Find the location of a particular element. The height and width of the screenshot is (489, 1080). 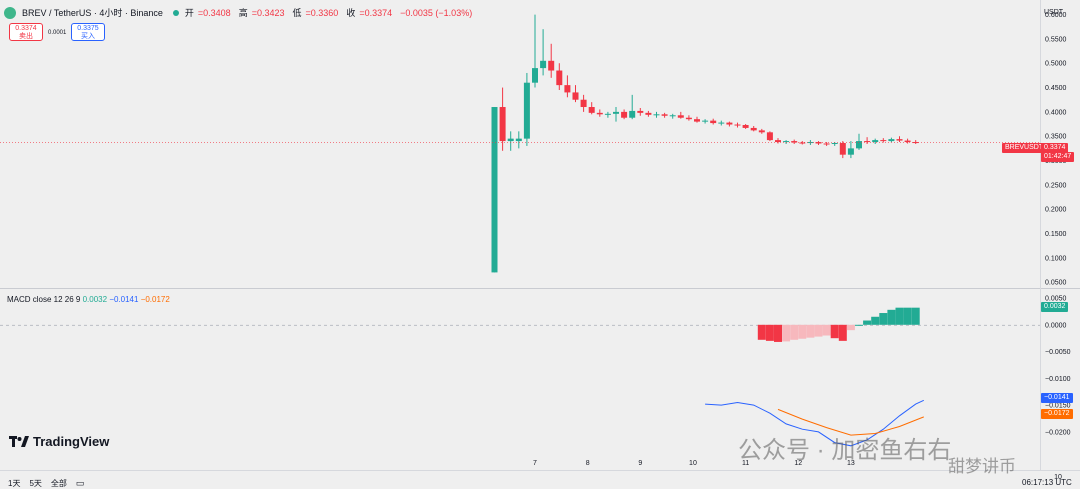

price-tick-label: 0.6000 is located at coordinates (1056, 15).